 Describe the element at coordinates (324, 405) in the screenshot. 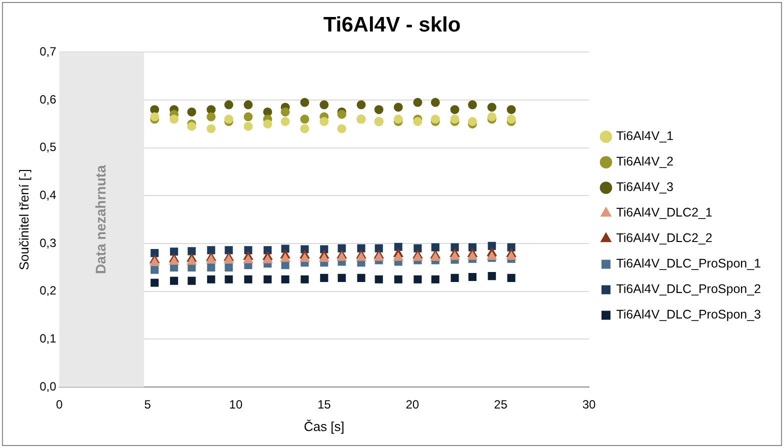

I see `x-tick-label: 15` at that location.